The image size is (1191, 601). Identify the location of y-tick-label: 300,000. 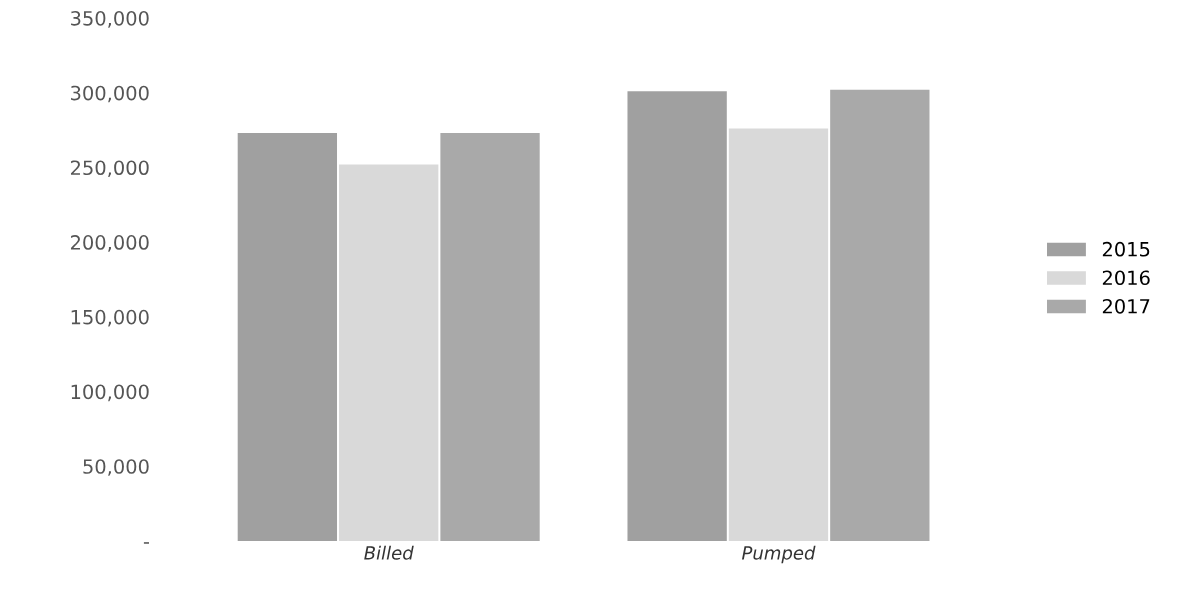
(110, 94).